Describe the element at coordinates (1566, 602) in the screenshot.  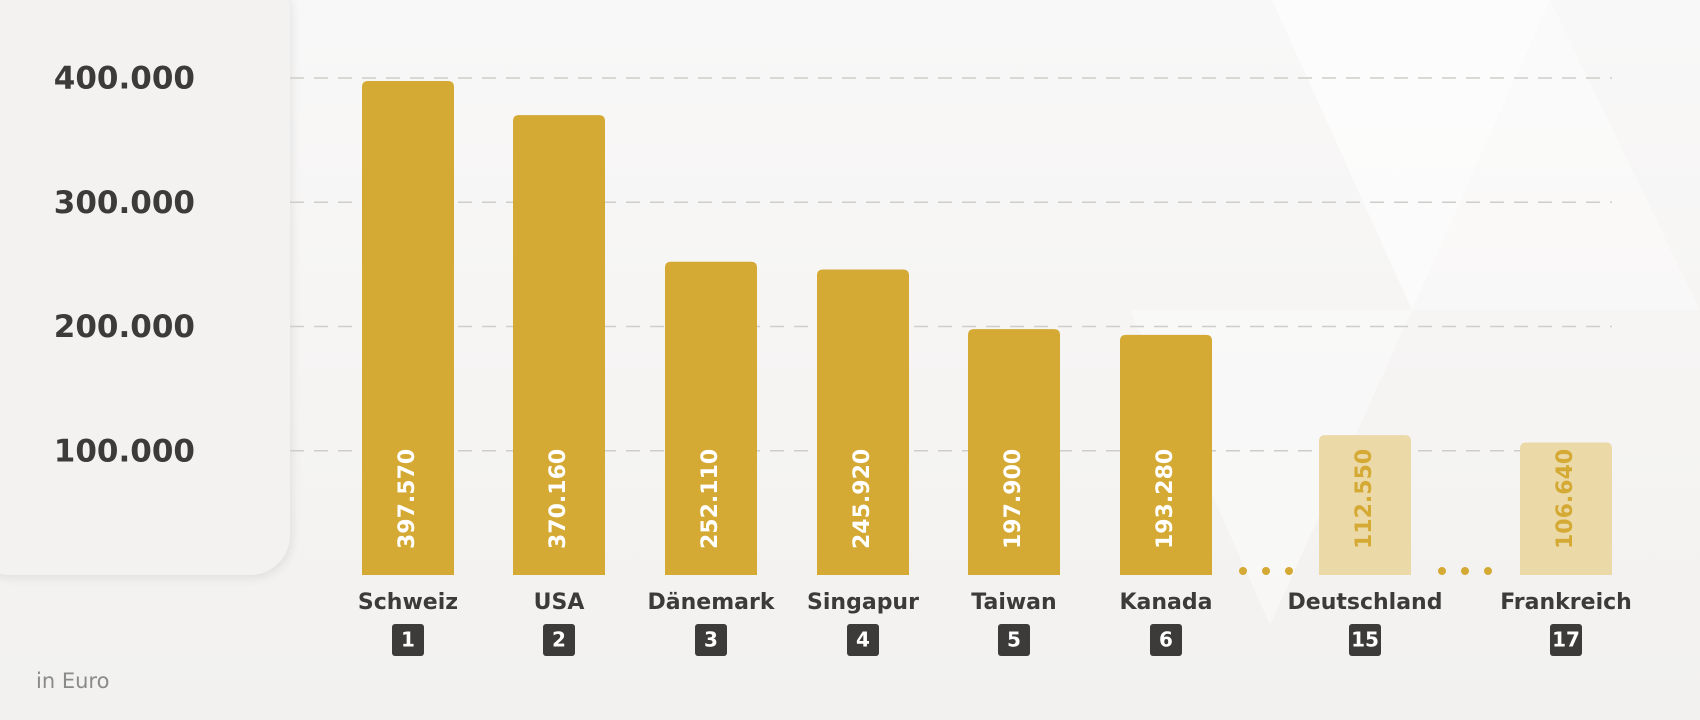
I see `x-tick-label: Frankreich` at that location.